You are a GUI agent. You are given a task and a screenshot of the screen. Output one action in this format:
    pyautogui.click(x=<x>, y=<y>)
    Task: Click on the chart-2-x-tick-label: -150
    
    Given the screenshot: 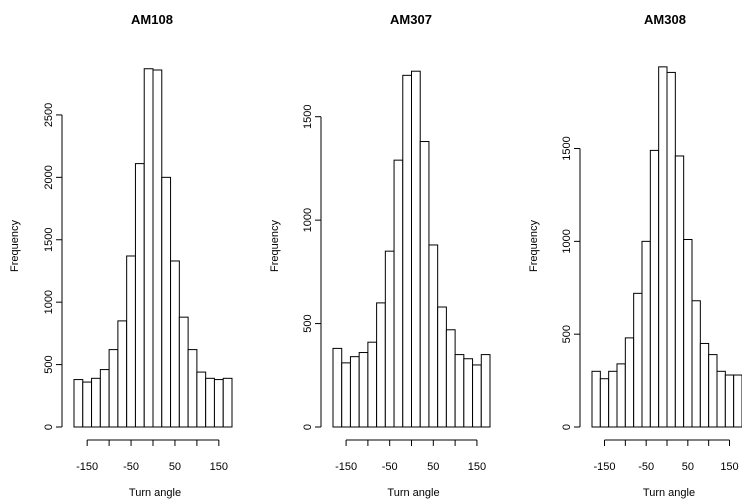 What is the action you would take?
    pyautogui.click(x=346, y=467)
    